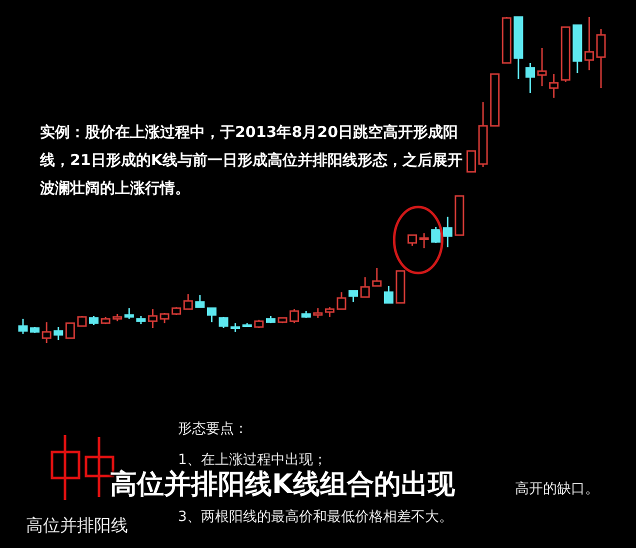 The width and height of the screenshot is (636, 548). Describe the element at coordinates (282, 484) in the screenshot. I see `text: 高位并排阳线K线组合的出现` at that location.